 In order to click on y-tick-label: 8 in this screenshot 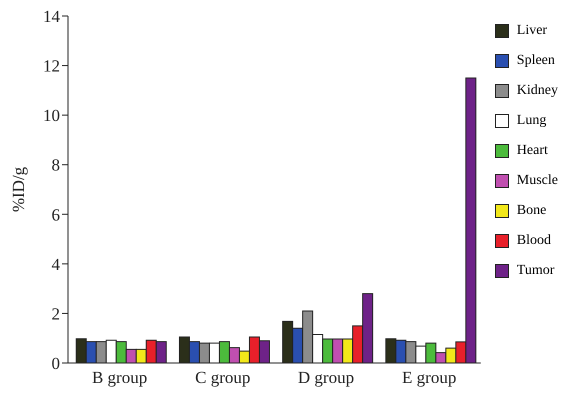, I will do `click(56, 165)`.